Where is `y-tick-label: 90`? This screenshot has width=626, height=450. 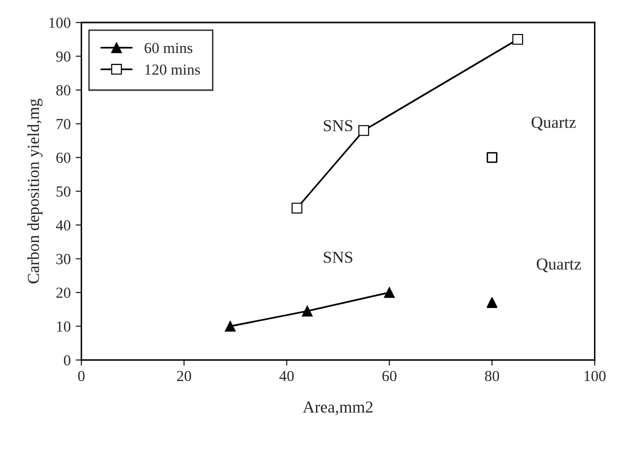 y-tick-label: 90 is located at coordinates (63, 56).